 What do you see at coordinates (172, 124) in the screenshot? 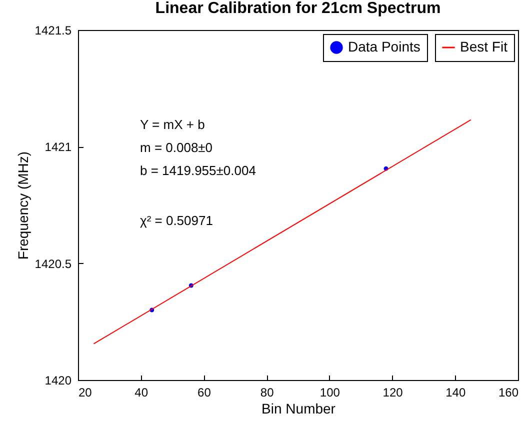
I see `annotation: Y = mX + b` at bounding box center [172, 124].